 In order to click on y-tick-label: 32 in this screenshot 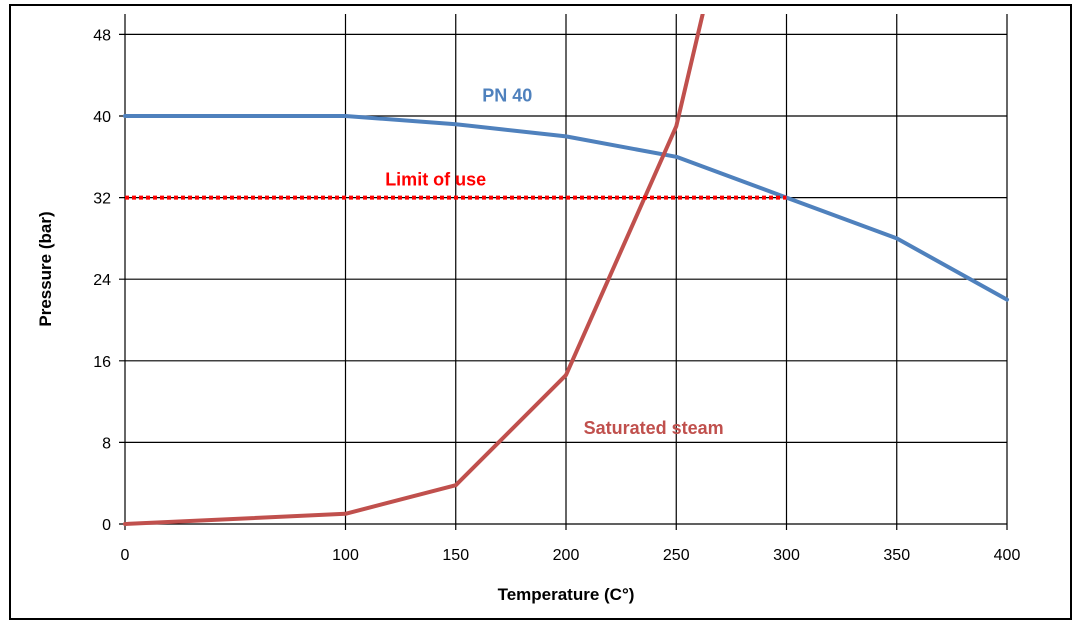, I will do `click(102, 199)`.